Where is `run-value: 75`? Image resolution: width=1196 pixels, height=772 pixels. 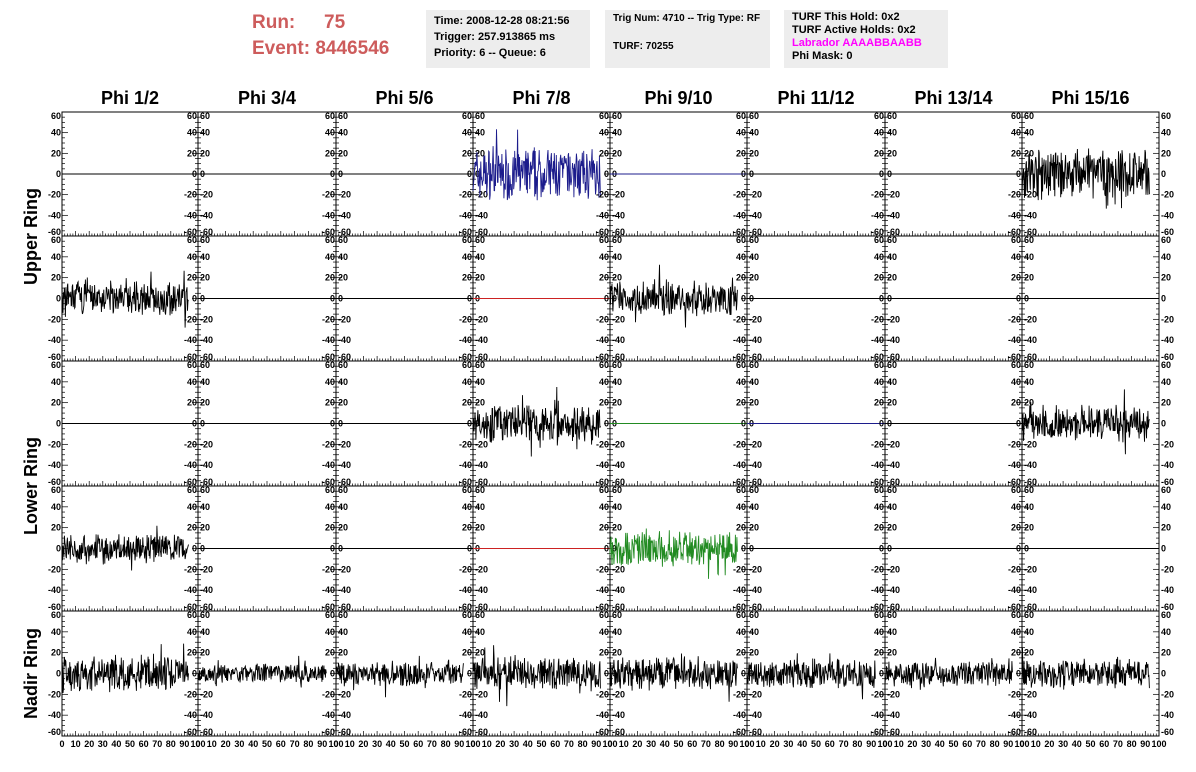
run-value: 75 is located at coordinates (335, 22).